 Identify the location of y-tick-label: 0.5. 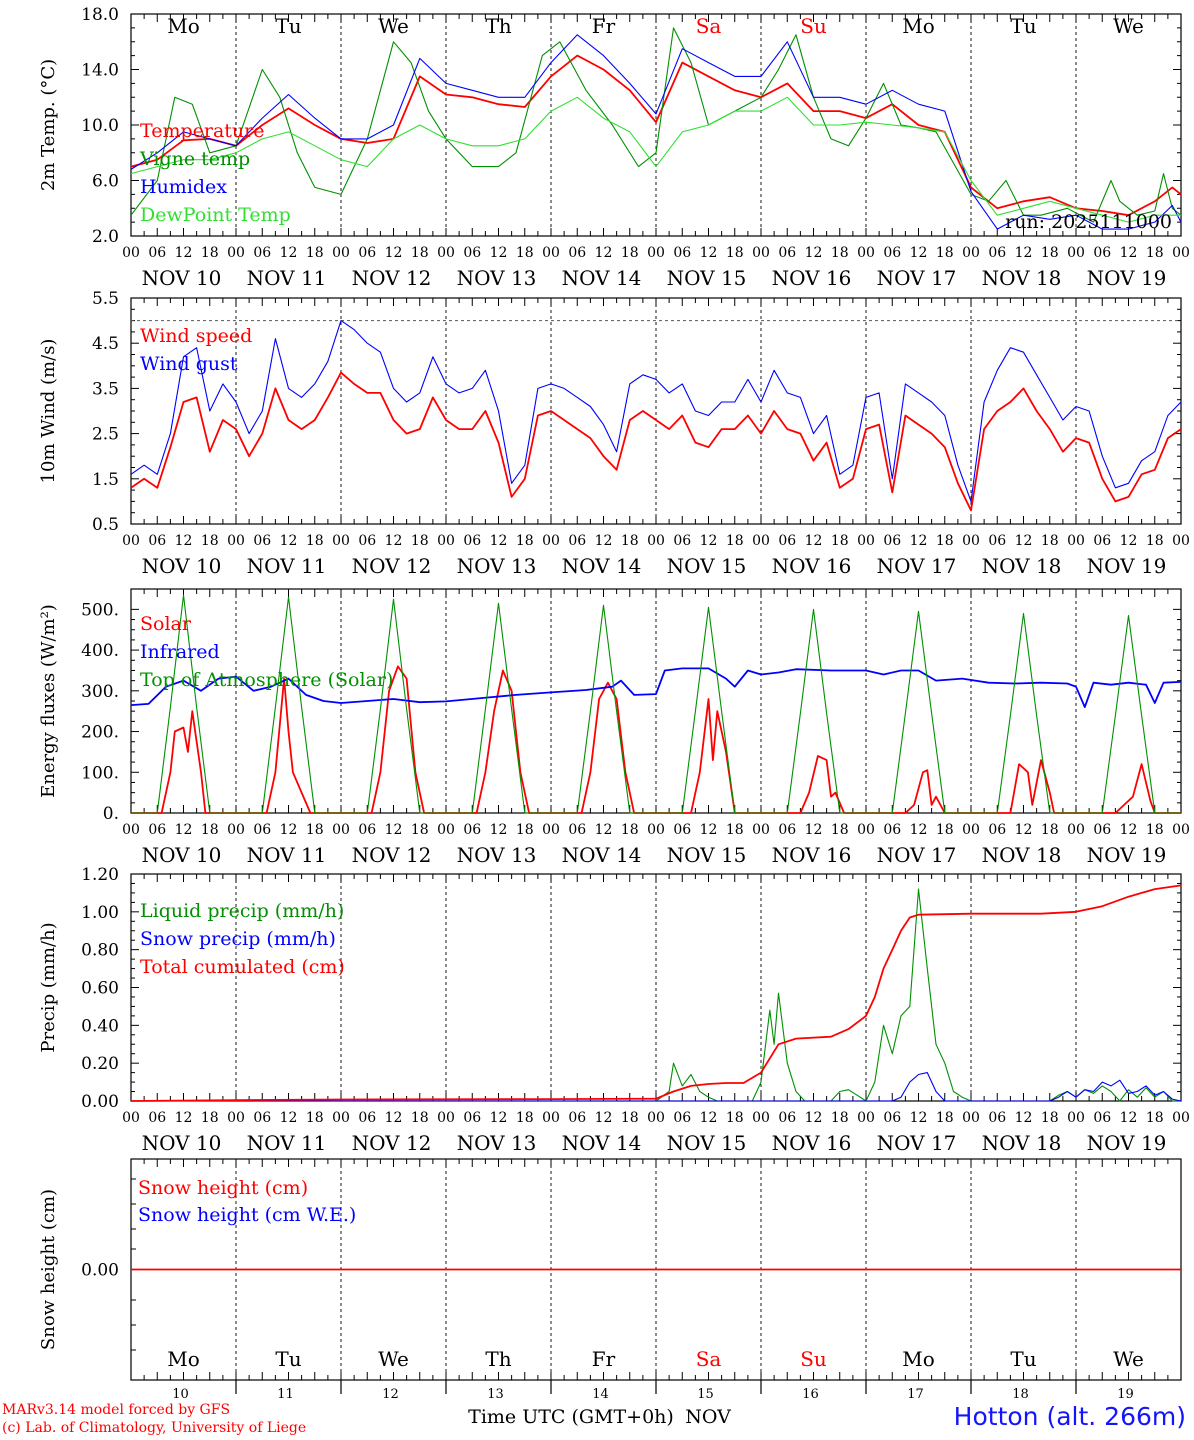
(105, 525).